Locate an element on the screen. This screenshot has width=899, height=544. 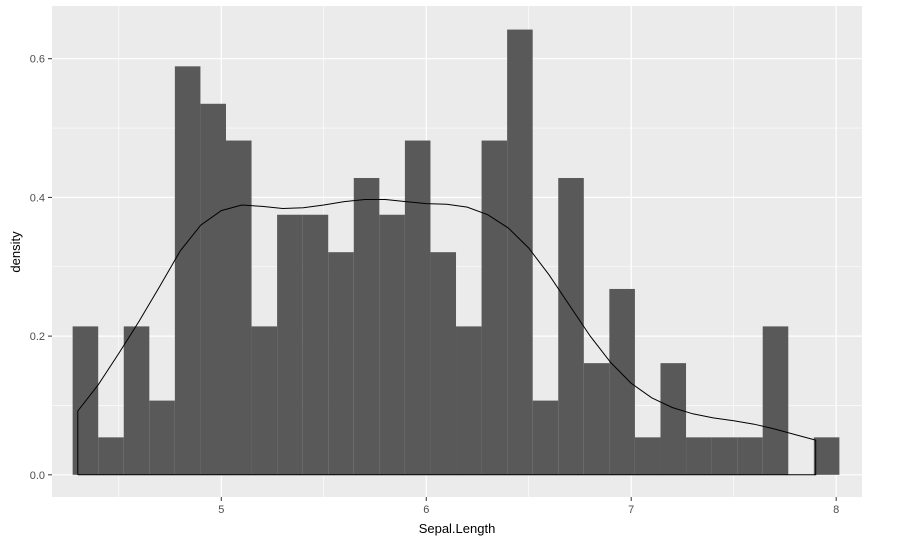
y-tick-label: 0.6 is located at coordinates (37, 60).